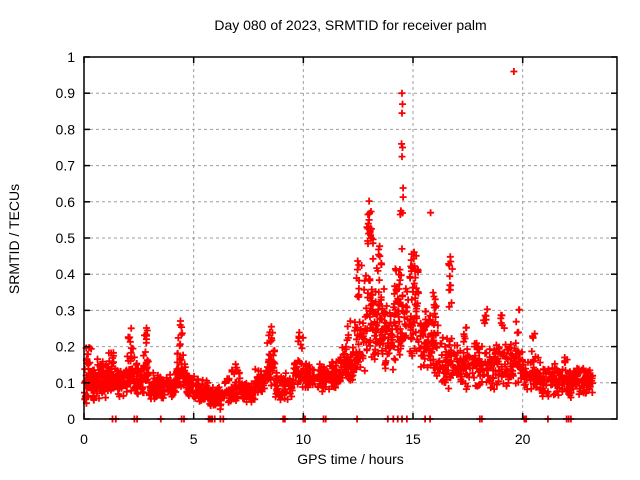 The image size is (640, 480). I want to click on y-tick-label: 0.6, so click(66, 202).